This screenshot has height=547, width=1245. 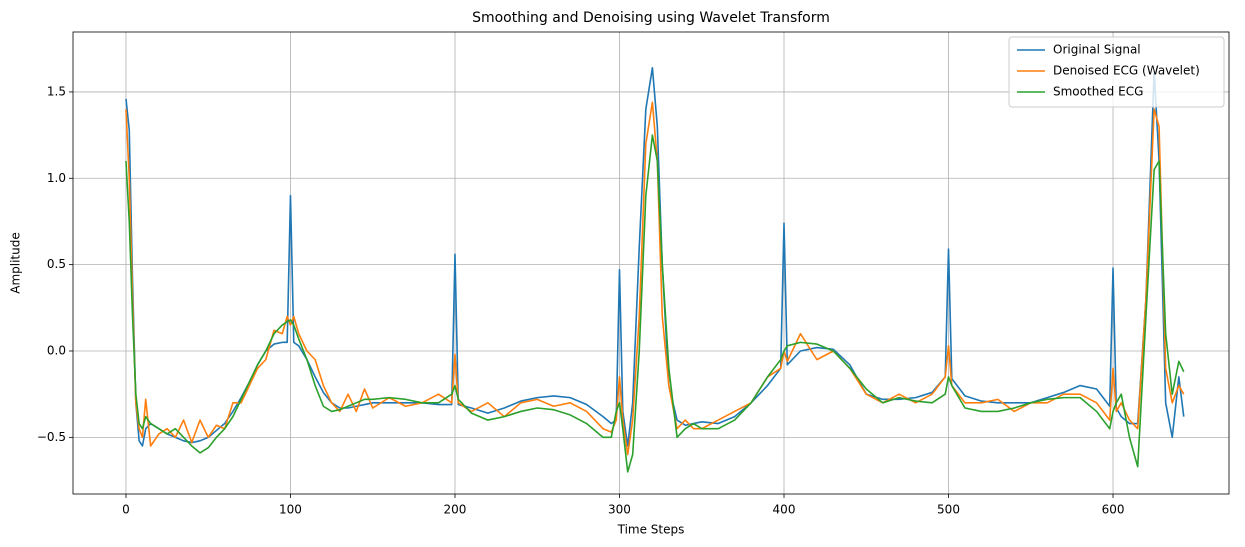 I want to click on y-tick-label: 1.5, so click(x=56, y=91).